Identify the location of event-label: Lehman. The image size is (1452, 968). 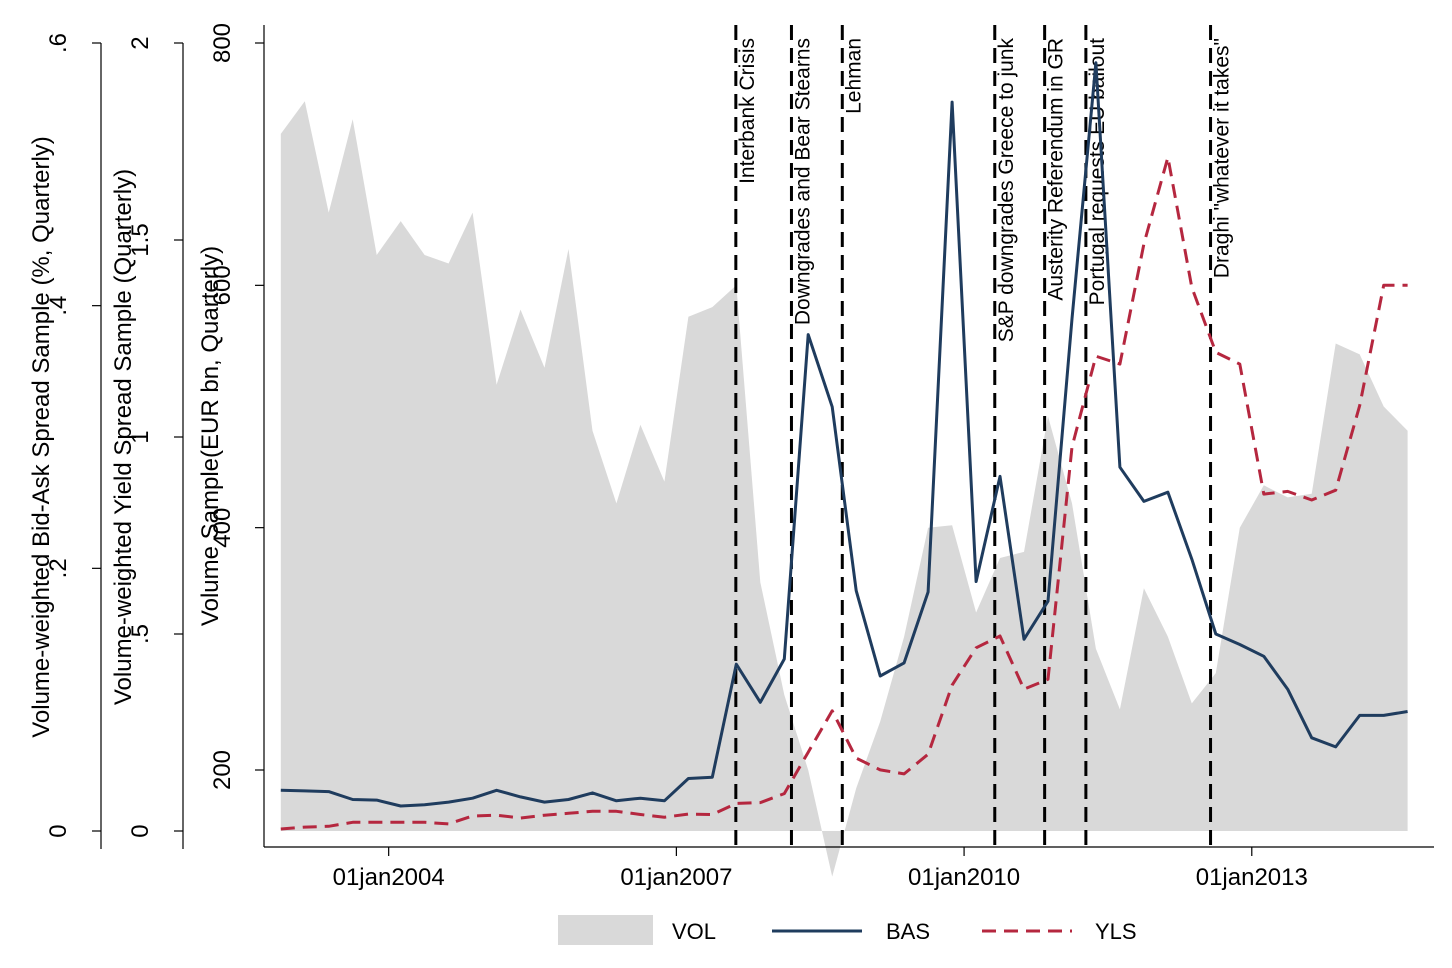
(853, 76).